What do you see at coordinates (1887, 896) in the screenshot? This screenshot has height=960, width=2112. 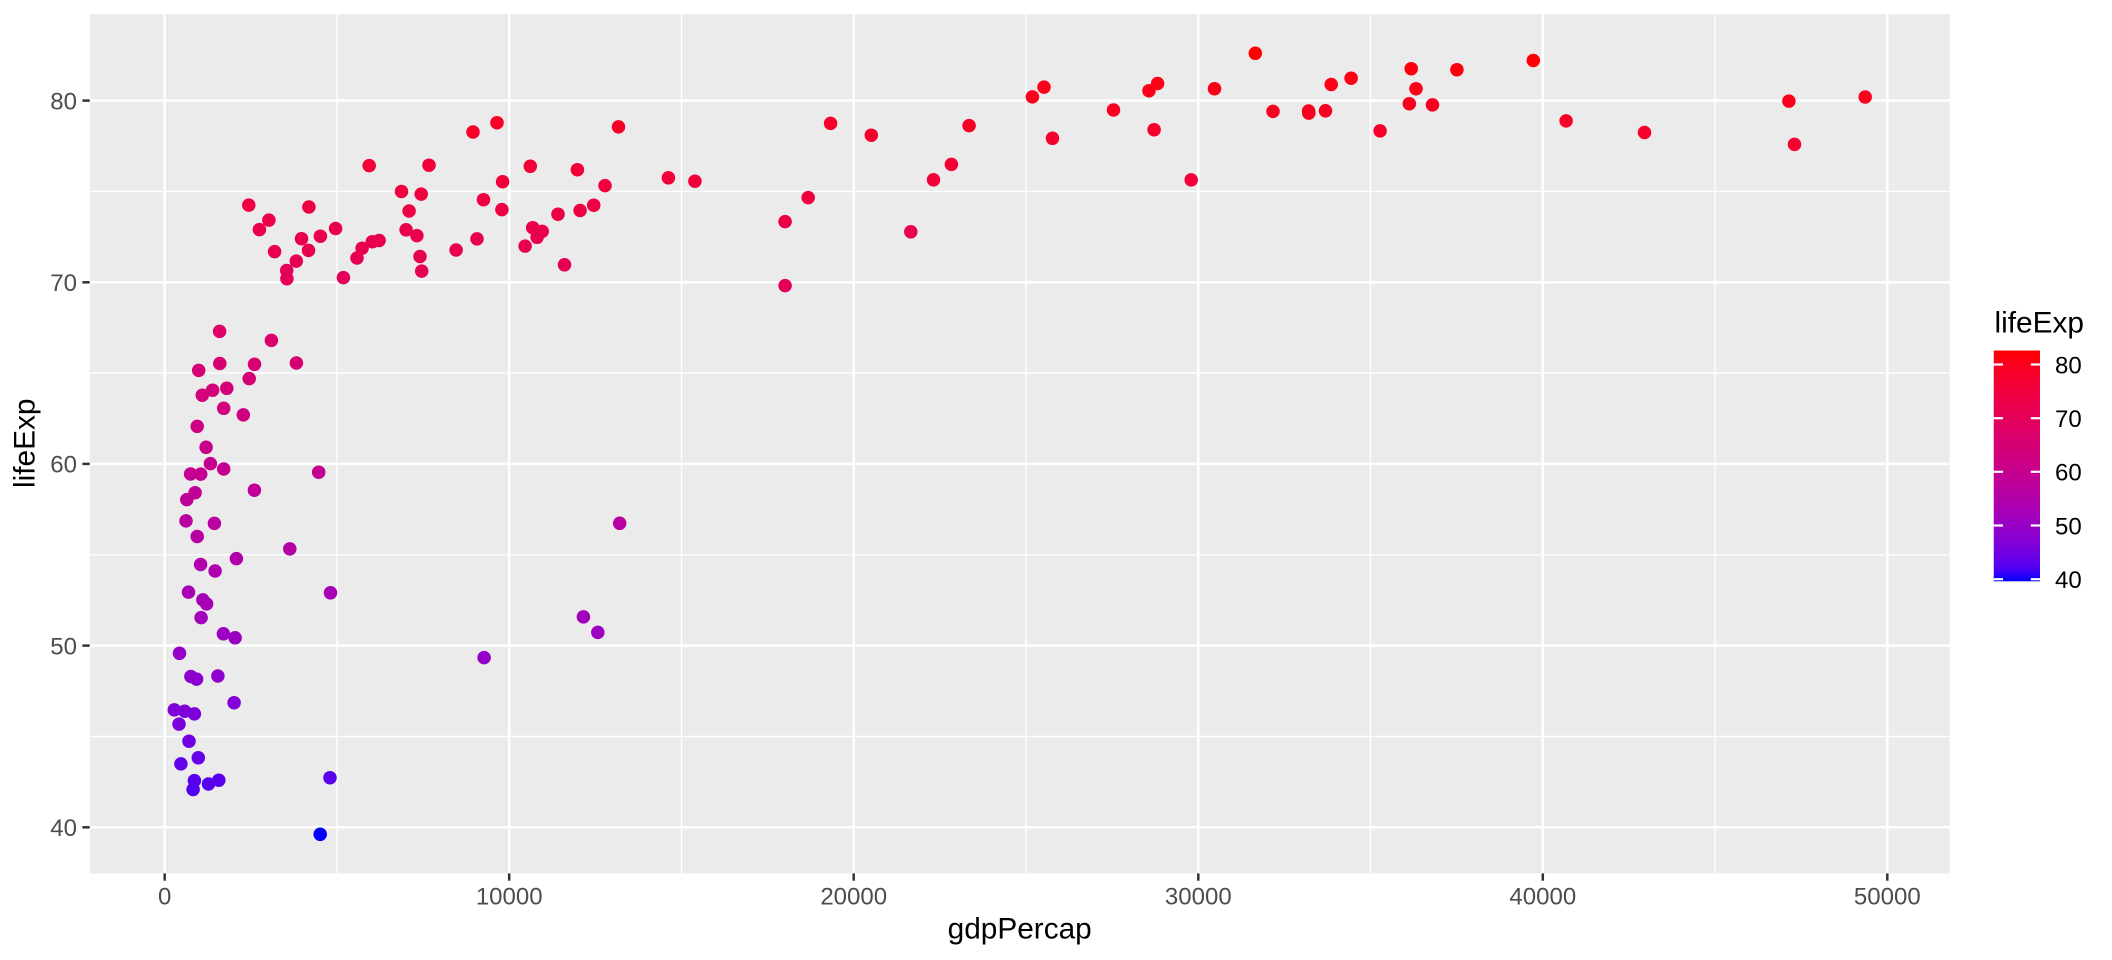 I see `svg-text: 50000` at bounding box center [1887, 896].